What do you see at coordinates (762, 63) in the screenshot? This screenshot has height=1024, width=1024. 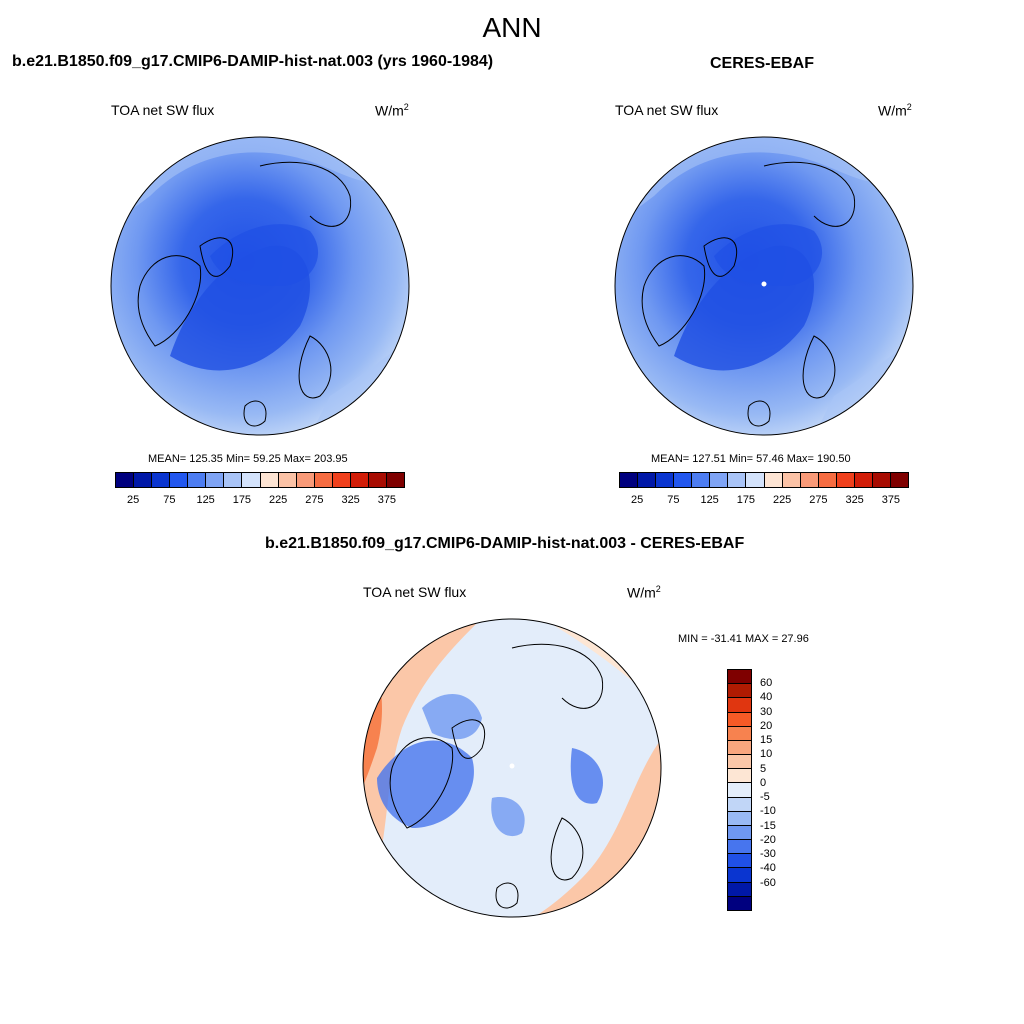 I see `panel2-title: CERES-EBAF` at bounding box center [762, 63].